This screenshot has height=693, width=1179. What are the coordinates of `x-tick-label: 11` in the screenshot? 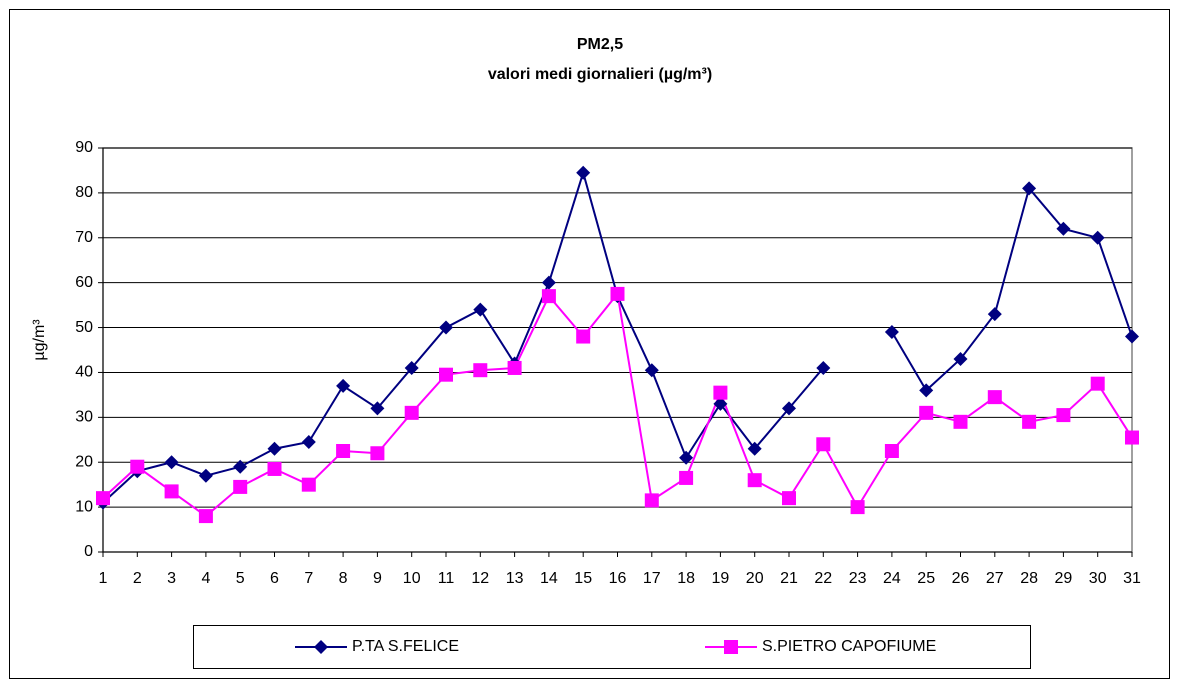 It's located at (446, 578).